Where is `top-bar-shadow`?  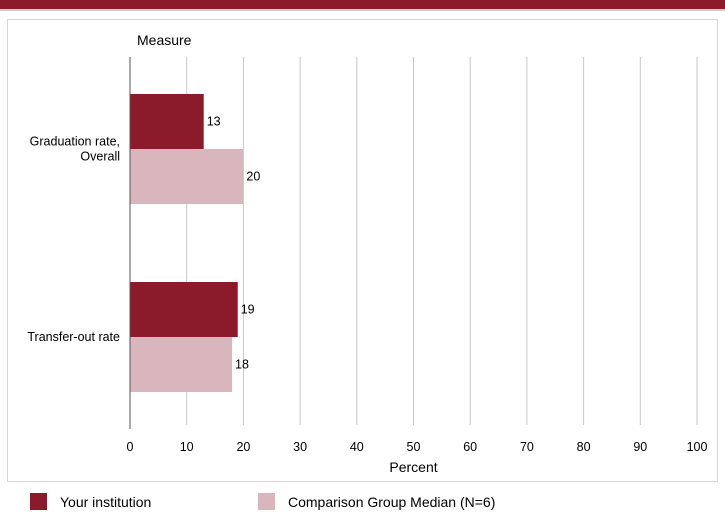
top-bar-shadow is located at coordinates (362, 10).